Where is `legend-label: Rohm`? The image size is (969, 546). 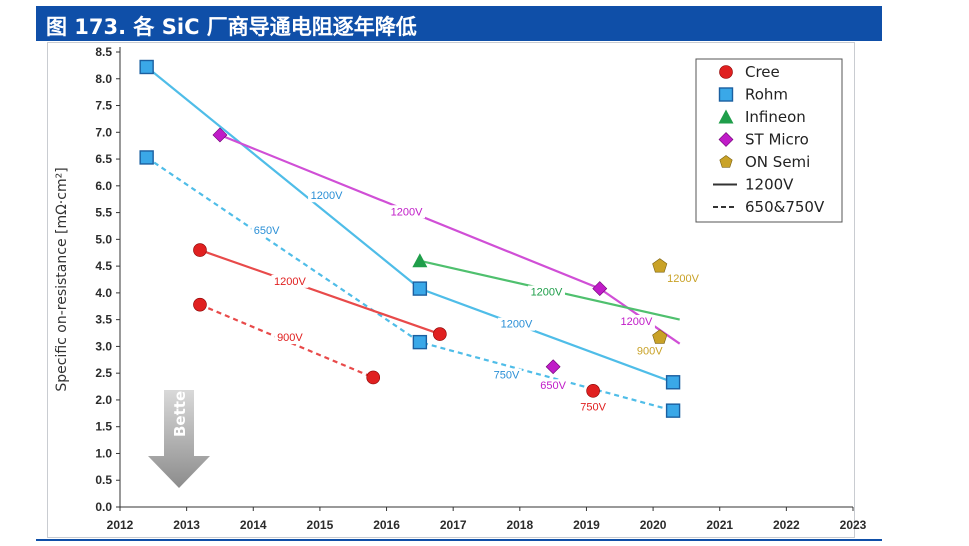 legend-label: Rohm is located at coordinates (766, 95).